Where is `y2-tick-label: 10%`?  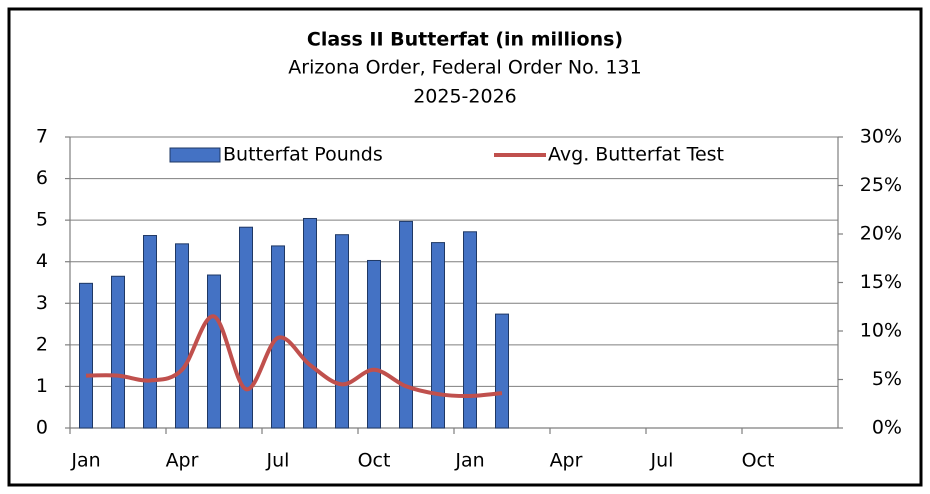
y2-tick-label: 10% is located at coordinates (881, 331).